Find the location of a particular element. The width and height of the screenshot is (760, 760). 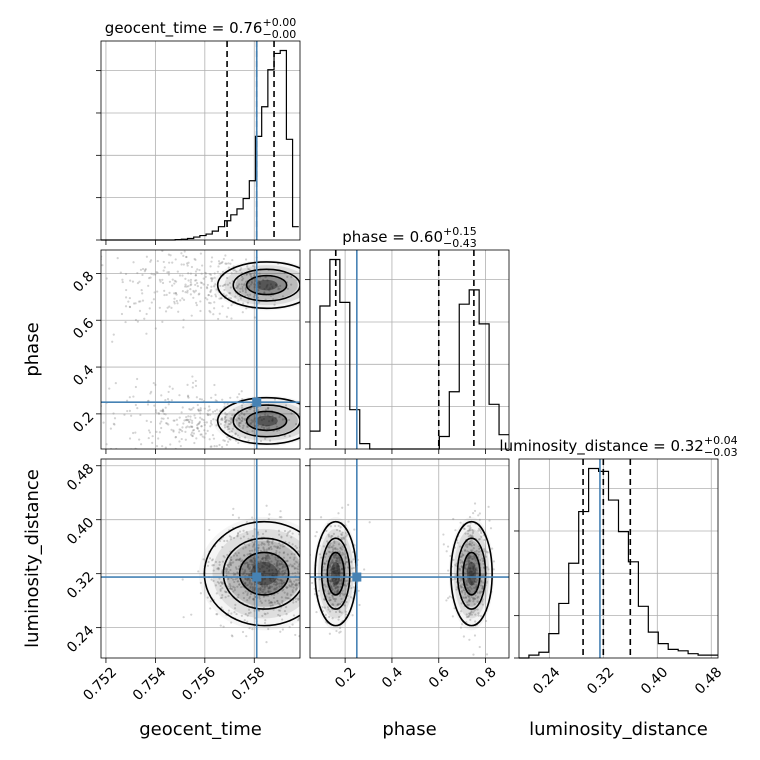

title-sub: −0.03 is located at coordinates (721, 452).